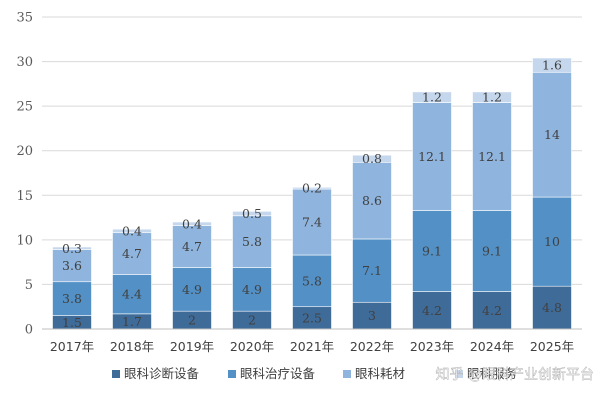 Image resolution: width=600 pixels, height=401 pixels. I want to click on y-tick-label: 5, so click(29, 285).